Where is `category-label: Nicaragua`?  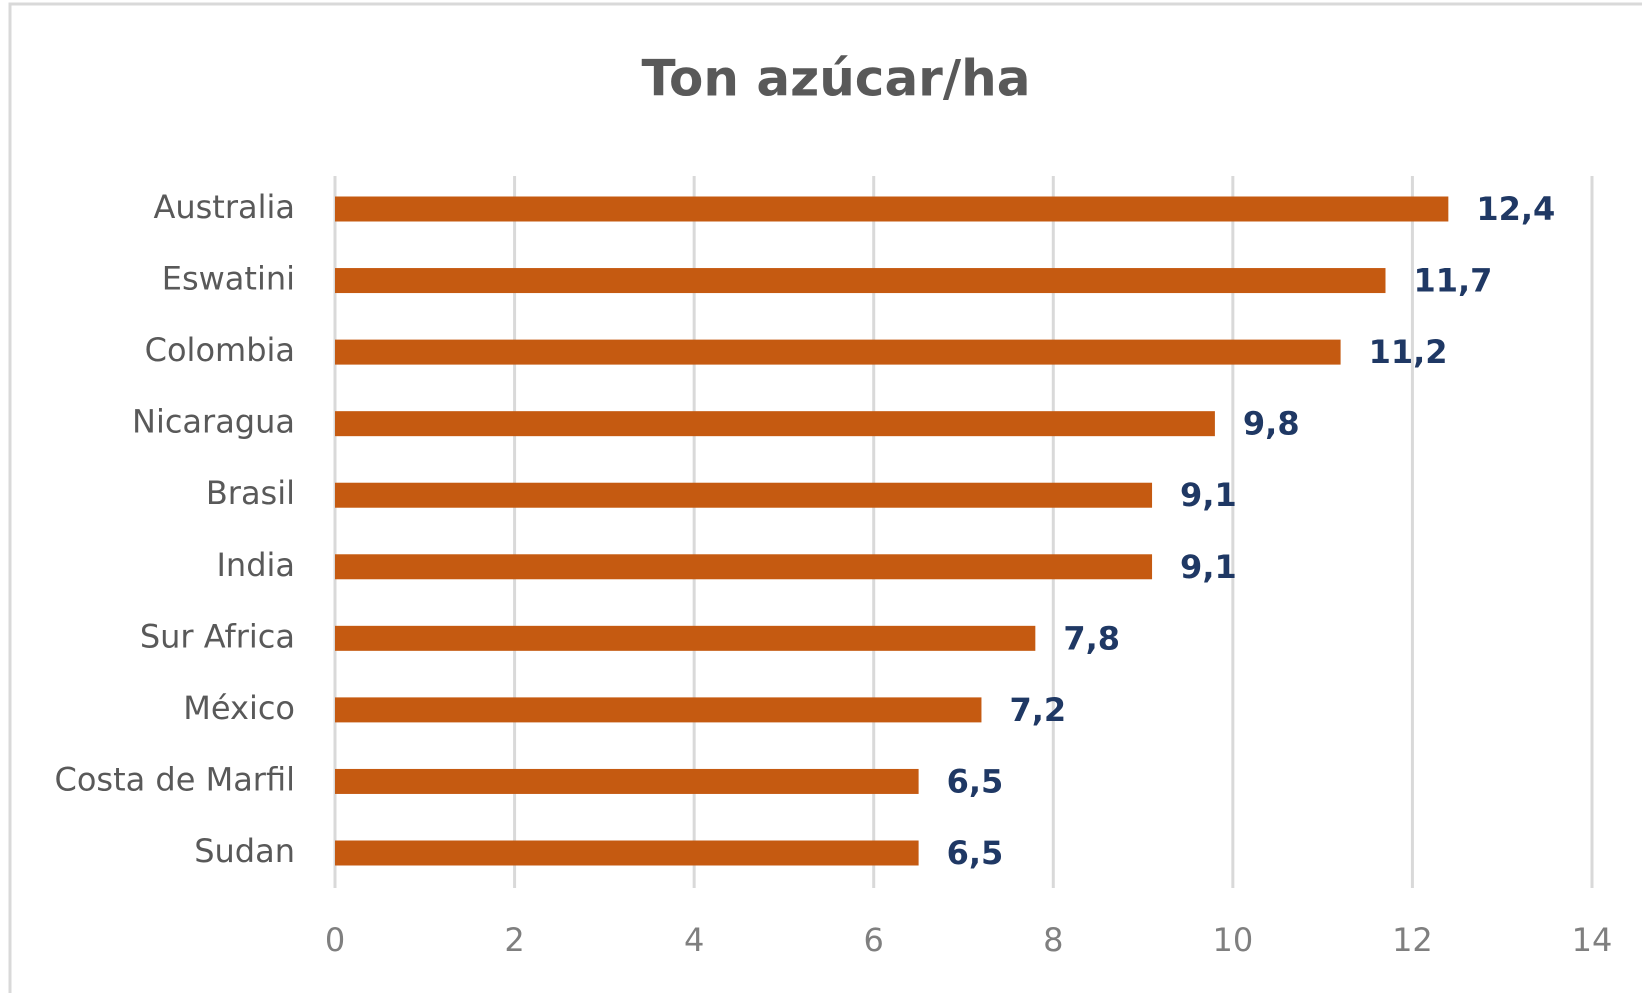 category-label: Nicaragua is located at coordinates (213, 422).